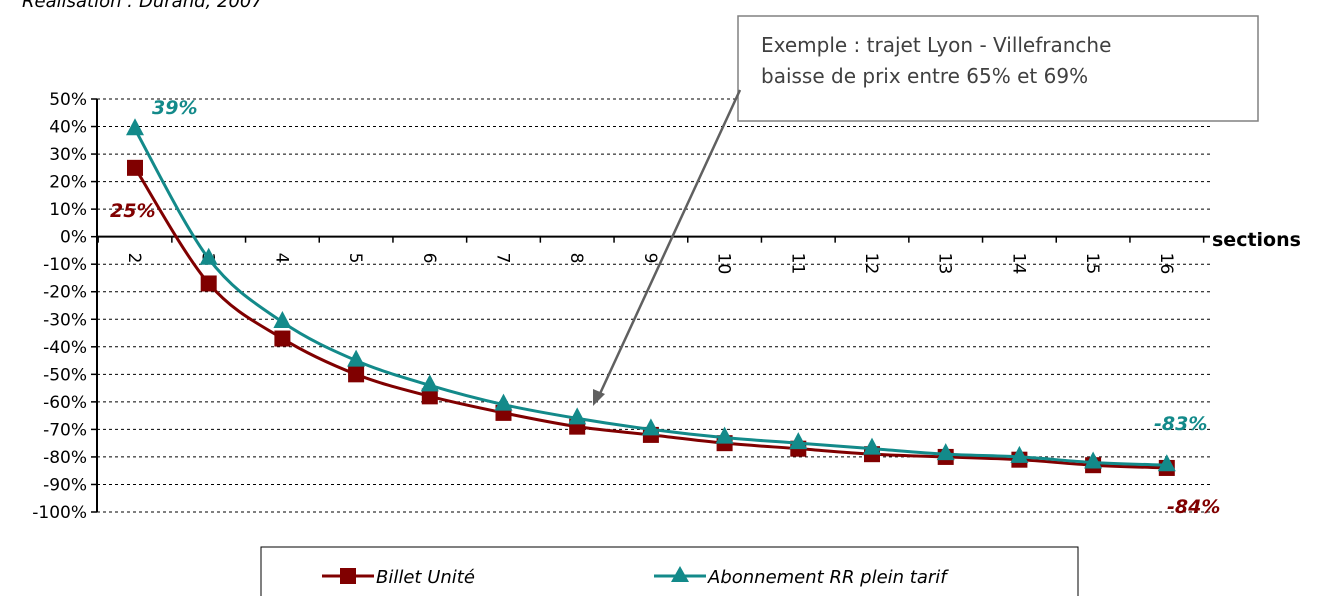 This screenshot has height=596, width=1330. I want to click on legend-label-abonnement: Abonnement RR plein tarif, so click(828, 577).